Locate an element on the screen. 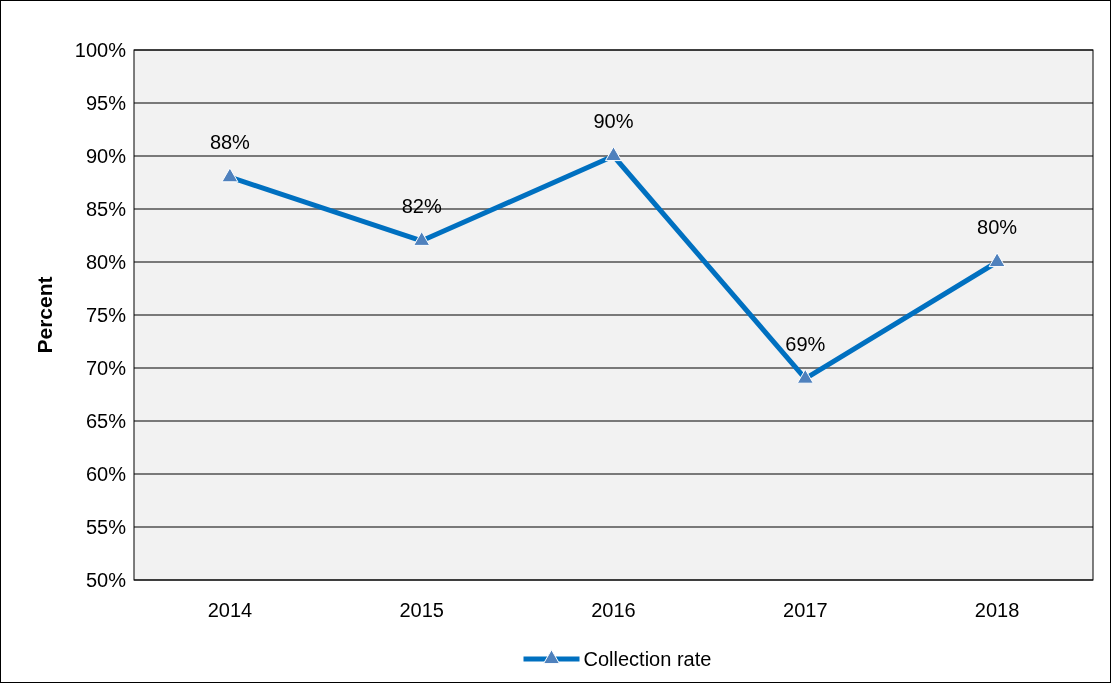  y-tick-label: 50% is located at coordinates (106, 580).